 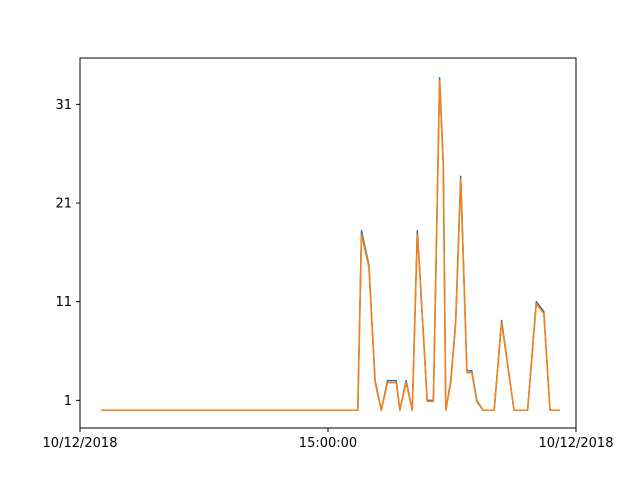 What do you see at coordinates (63, 105) in the screenshot?
I see `y-tick-label: 31` at bounding box center [63, 105].